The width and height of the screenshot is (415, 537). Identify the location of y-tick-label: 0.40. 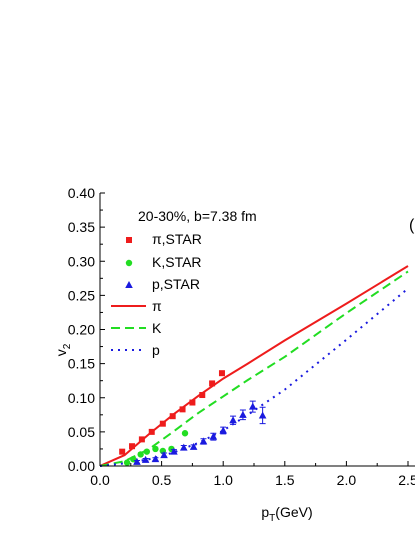
(81, 193).